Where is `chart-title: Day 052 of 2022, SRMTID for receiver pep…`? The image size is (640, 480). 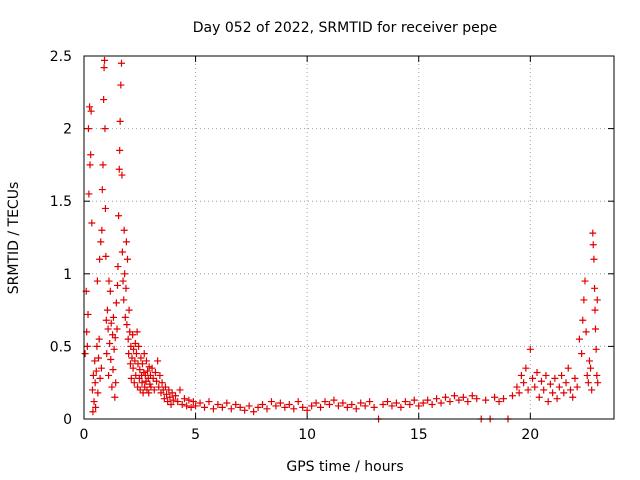
chart-title: Day 052 of 2022, SRMTID for receiver pep… is located at coordinates (345, 28).